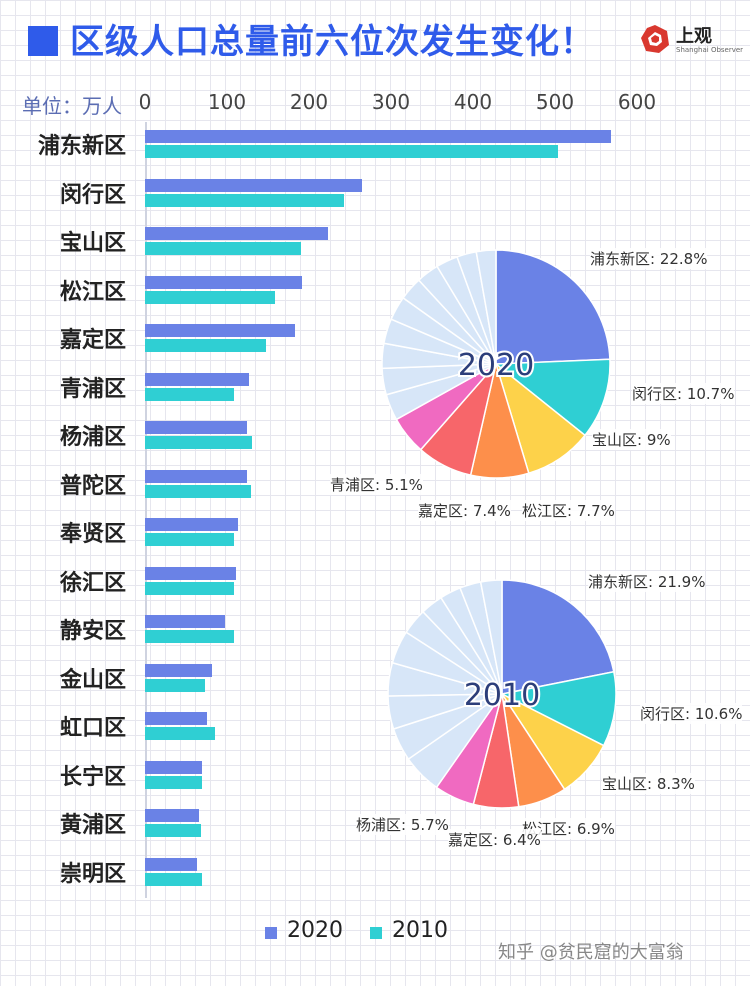 This screenshot has height=986, width=750. What do you see at coordinates (391, 102) in the screenshot?
I see `x-tick-label: 300` at bounding box center [391, 102].